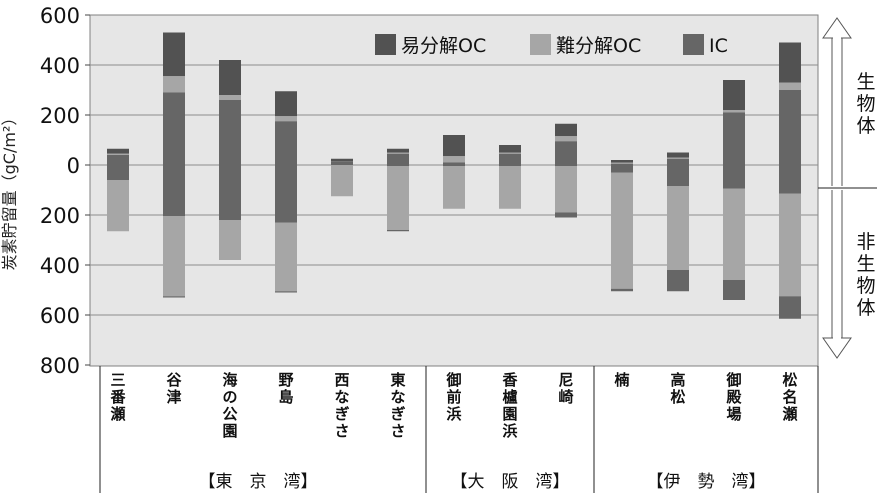  What do you see at coordinates (551, 45) in the screenshot?
I see `legend: 易分解OC 難分解OC IC` at bounding box center [551, 45].